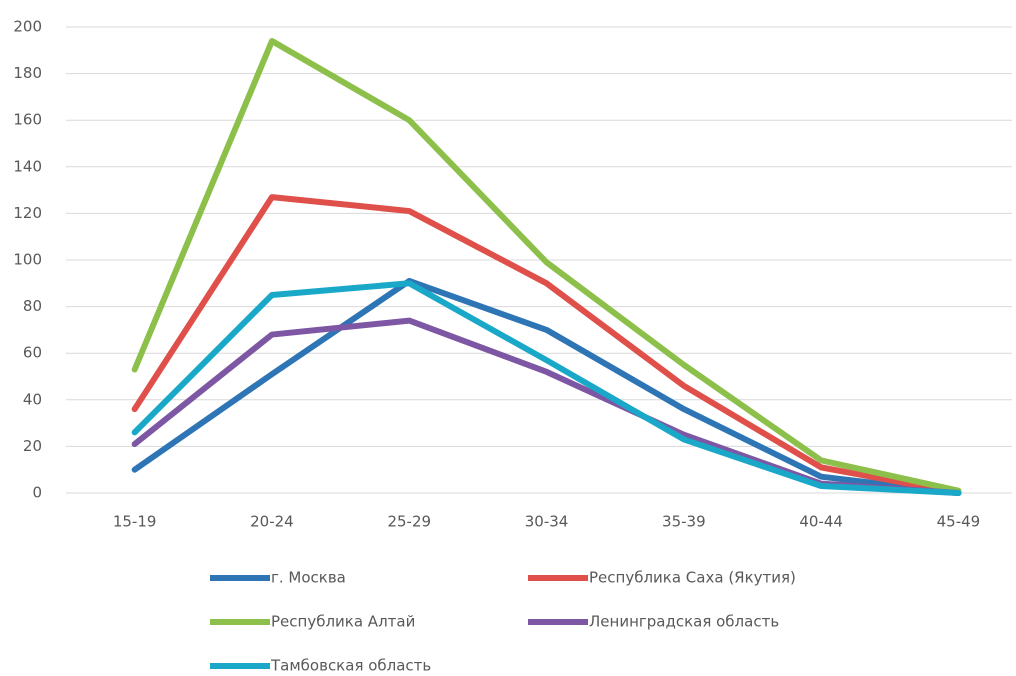 This screenshot has width=1016, height=676. I want to click on x-tick-label: 25-29, so click(409, 522).